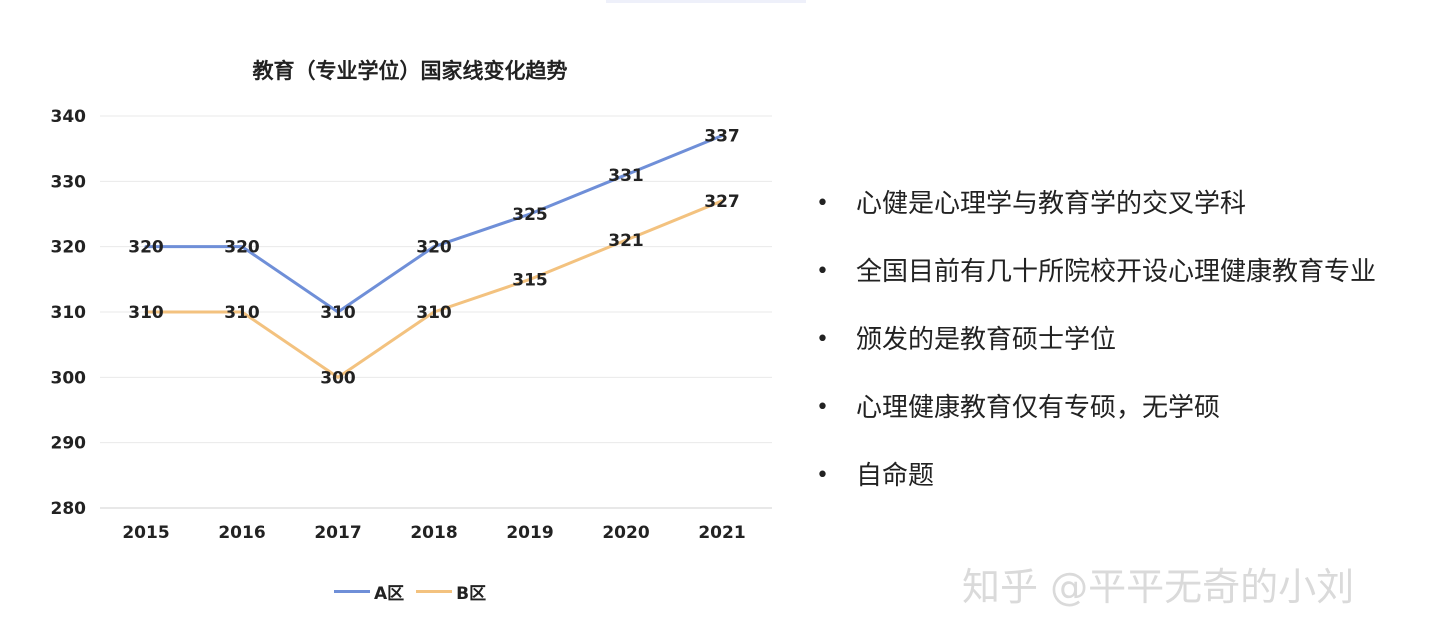 The height and width of the screenshot is (638, 1437). What do you see at coordinates (69, 378) in the screenshot?
I see `y-tick-label: 300` at bounding box center [69, 378].